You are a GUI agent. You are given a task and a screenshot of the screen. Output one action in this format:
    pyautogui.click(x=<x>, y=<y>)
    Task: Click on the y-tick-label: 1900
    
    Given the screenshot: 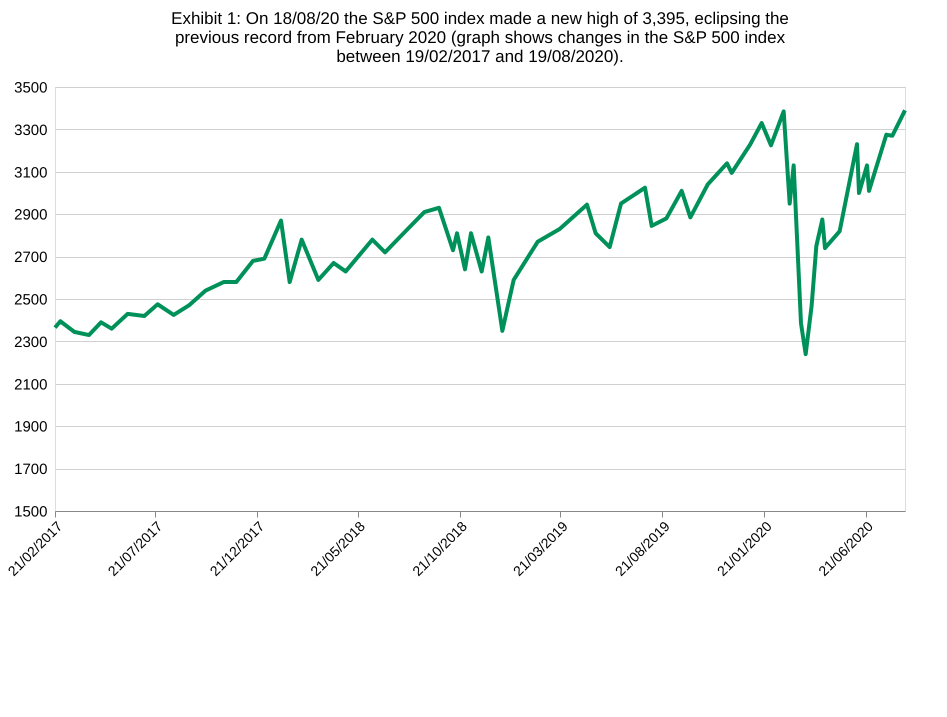 What is the action you would take?
    pyautogui.click(x=31, y=427)
    